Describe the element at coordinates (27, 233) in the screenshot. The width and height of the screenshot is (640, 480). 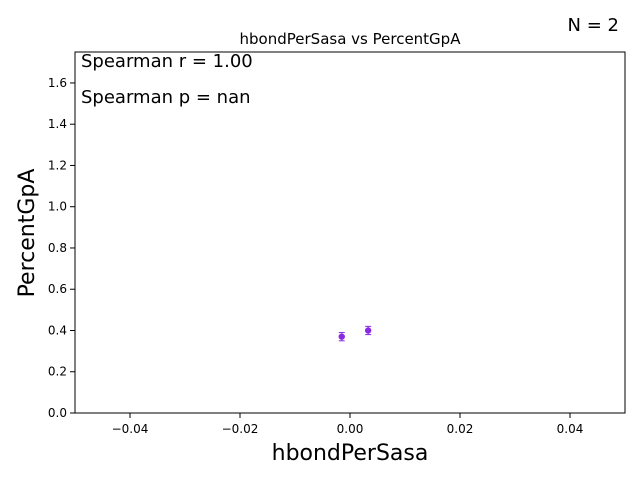
I see `y-axis-label: PercentGpA` at that location.